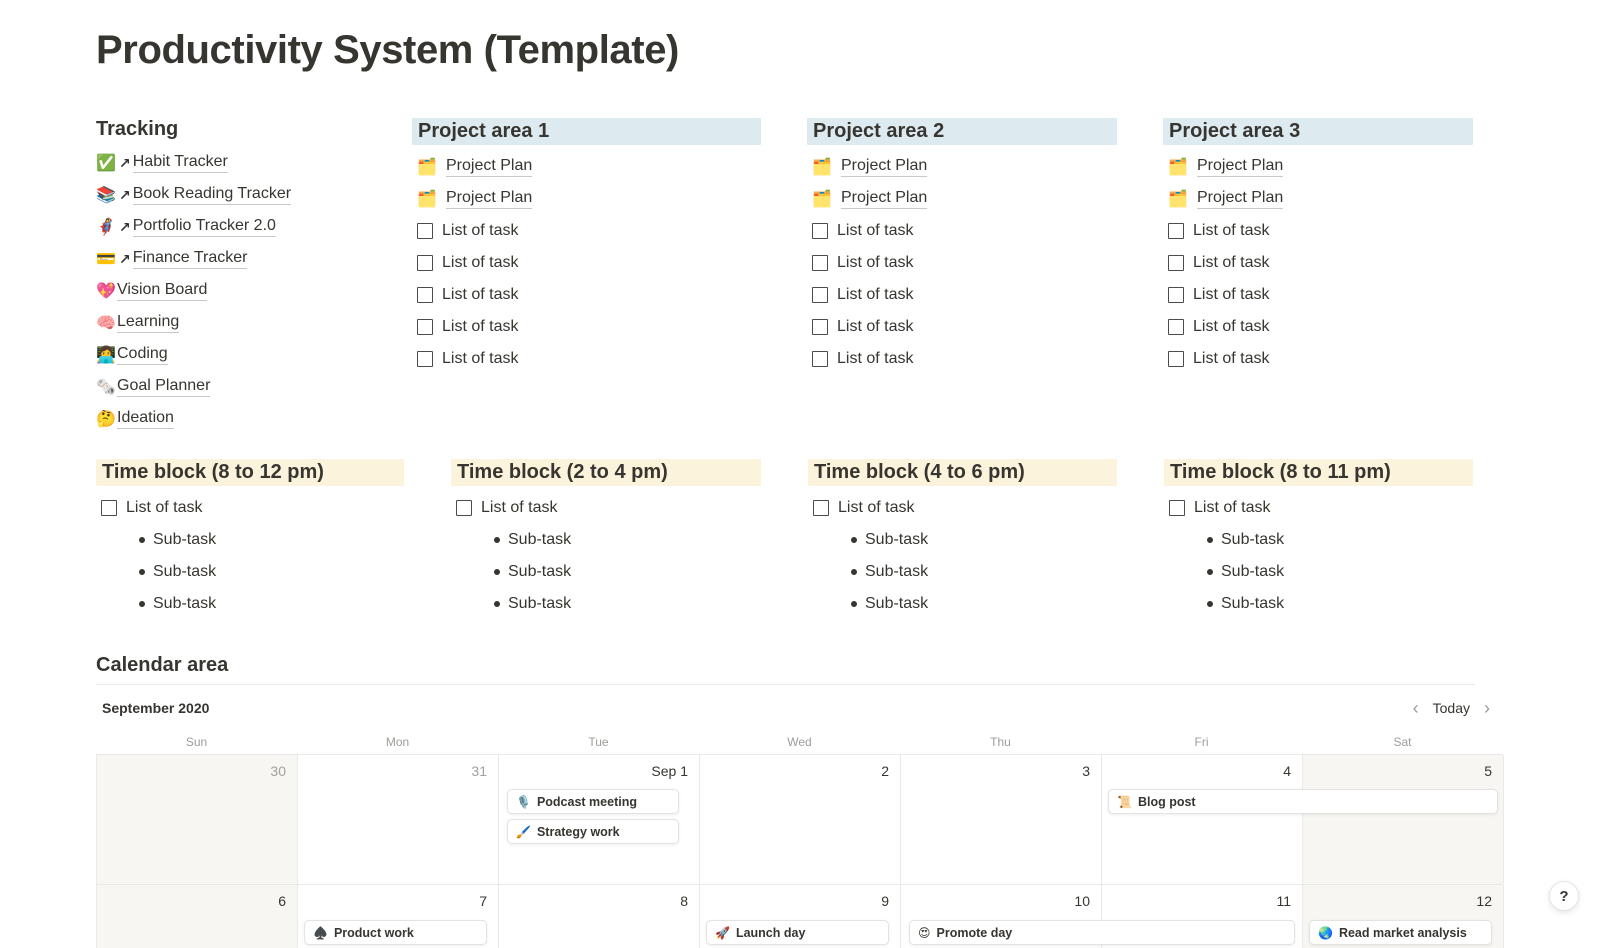 The image size is (1600, 948). I want to click on day-cell: 11, so click(1202, 916).